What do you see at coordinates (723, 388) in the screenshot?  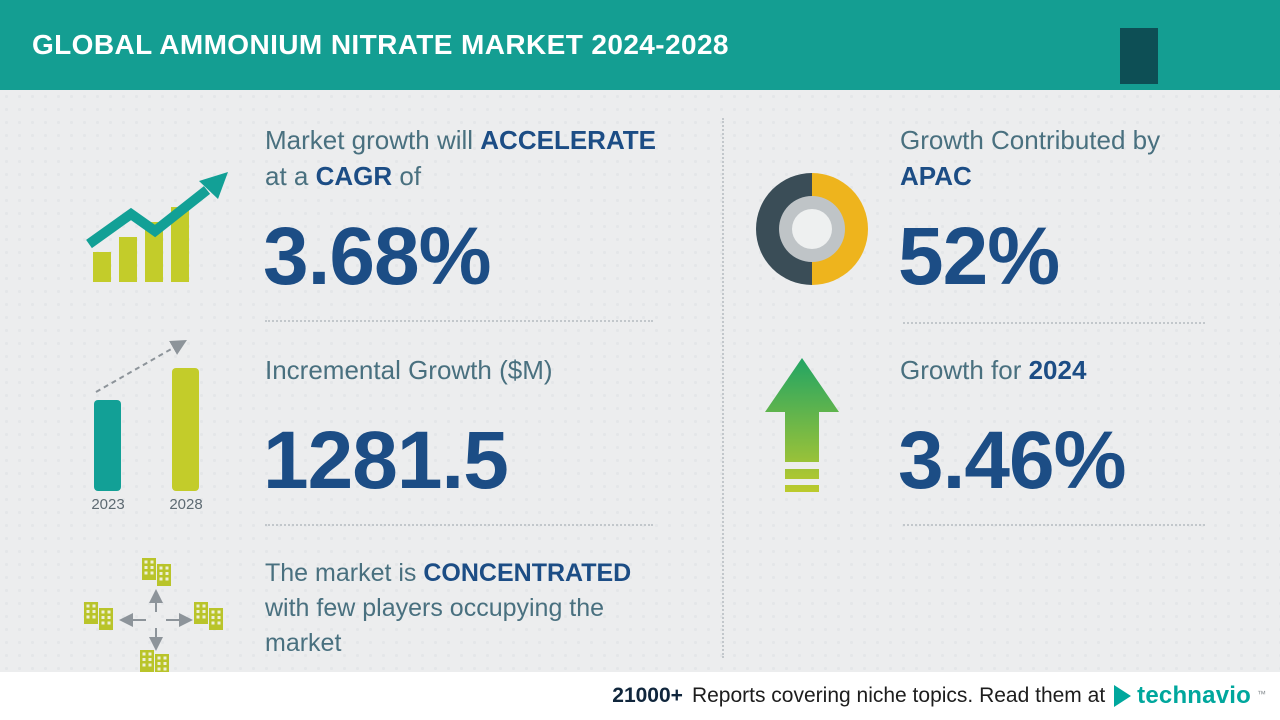 I see `vertical-divider` at bounding box center [723, 388].